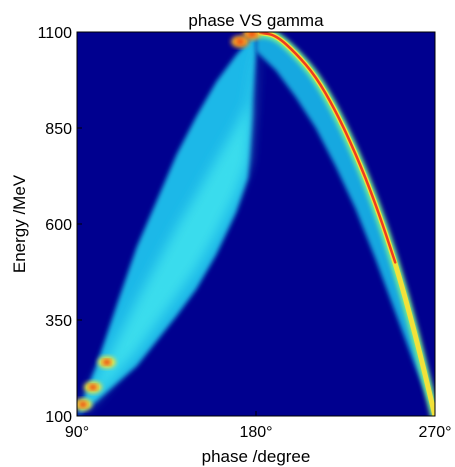 The width and height of the screenshot is (455, 467). I want to click on x-tick-label: 270°, so click(434, 432).